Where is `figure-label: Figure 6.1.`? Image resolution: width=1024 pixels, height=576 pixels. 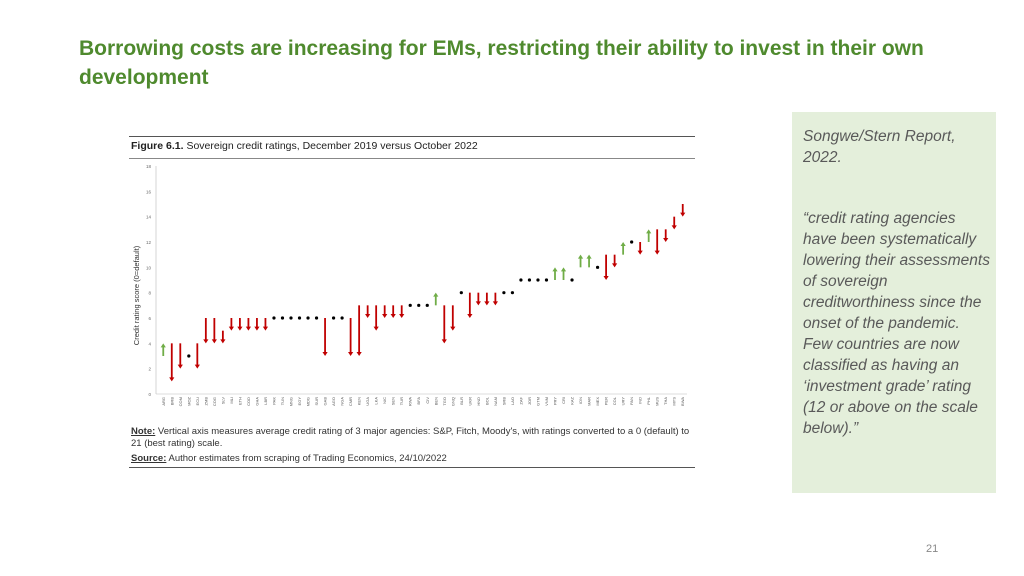 figure-label: Figure 6.1. is located at coordinates (157, 146).